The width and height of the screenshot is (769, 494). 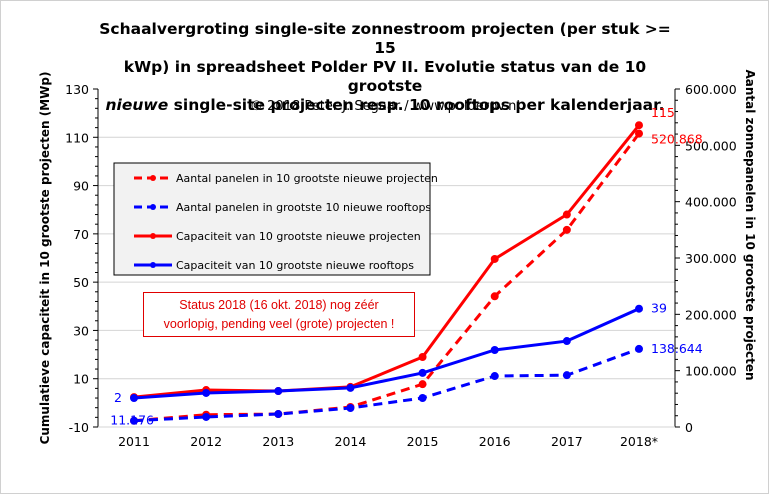 What do you see at coordinates (81, 258) in the screenshot?
I see `left-axis-ticks: -10 10 30 50 70 90 110 130` at bounding box center [81, 258].